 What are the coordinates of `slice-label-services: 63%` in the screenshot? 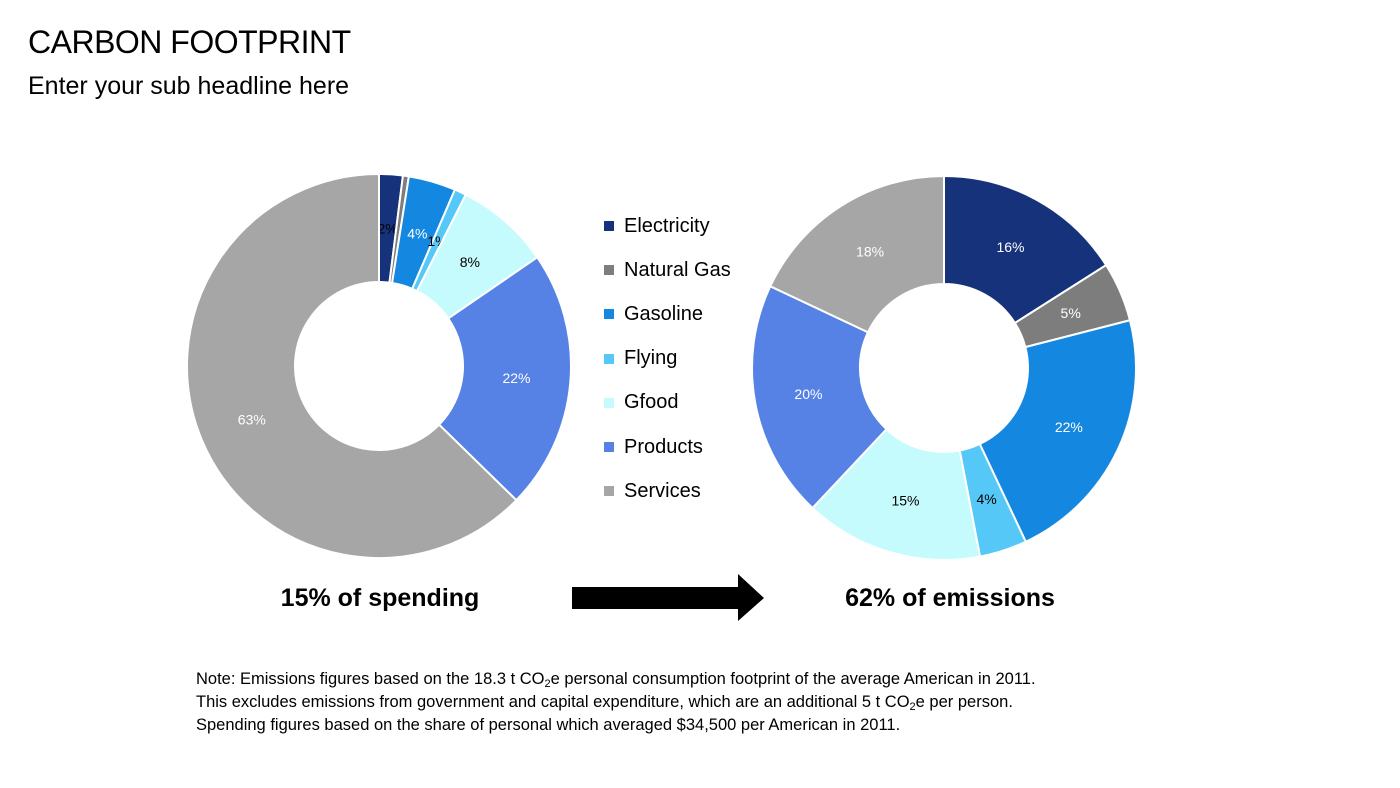 It's located at (252, 420).